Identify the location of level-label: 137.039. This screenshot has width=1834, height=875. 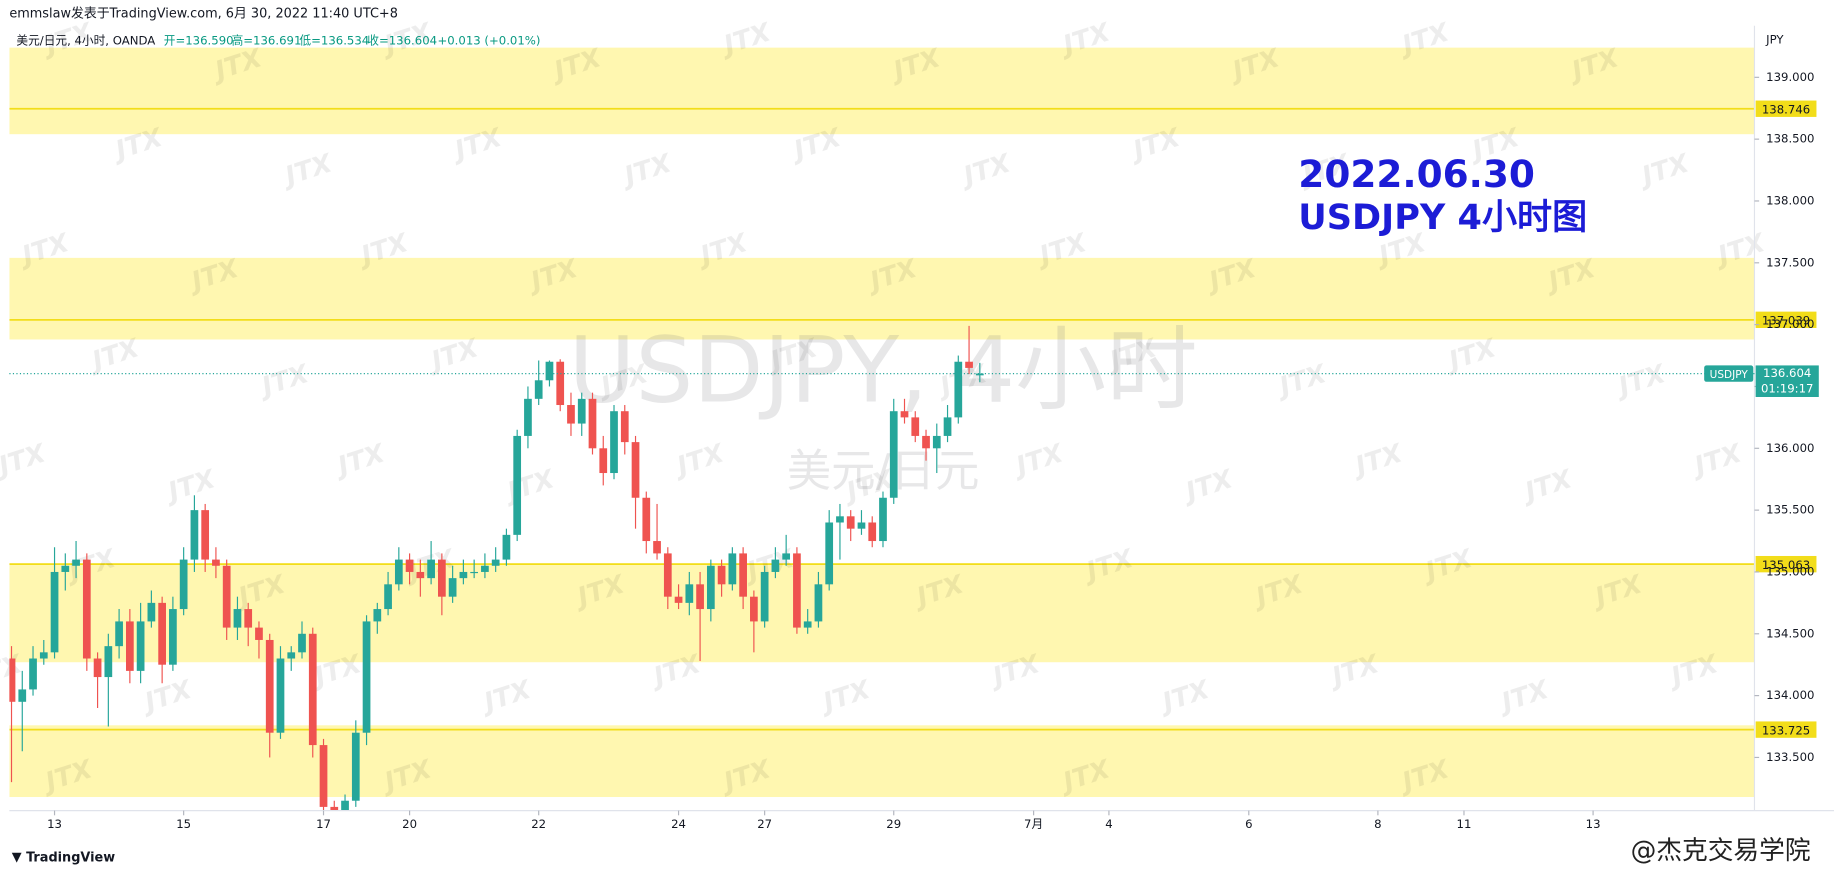
(1786, 320).